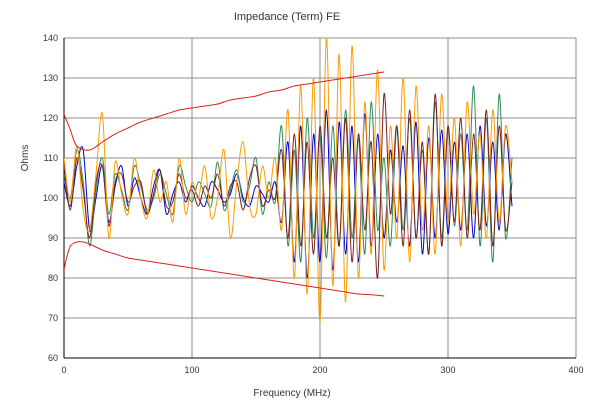 This screenshot has height=400, width=600. What do you see at coordinates (319, 370) in the screenshot?
I see `x-tick-label-200: 200` at bounding box center [319, 370].